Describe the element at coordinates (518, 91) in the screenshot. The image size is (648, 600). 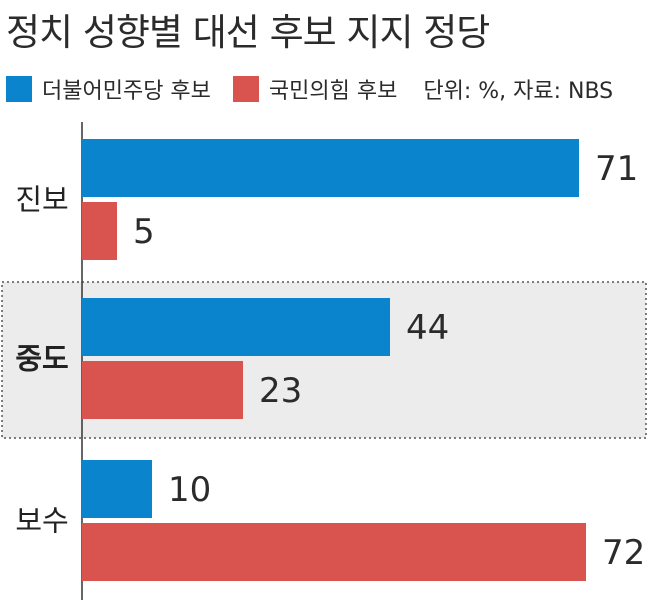
I see `legend-unit-source: 단위: %, 자료: NBS` at that location.